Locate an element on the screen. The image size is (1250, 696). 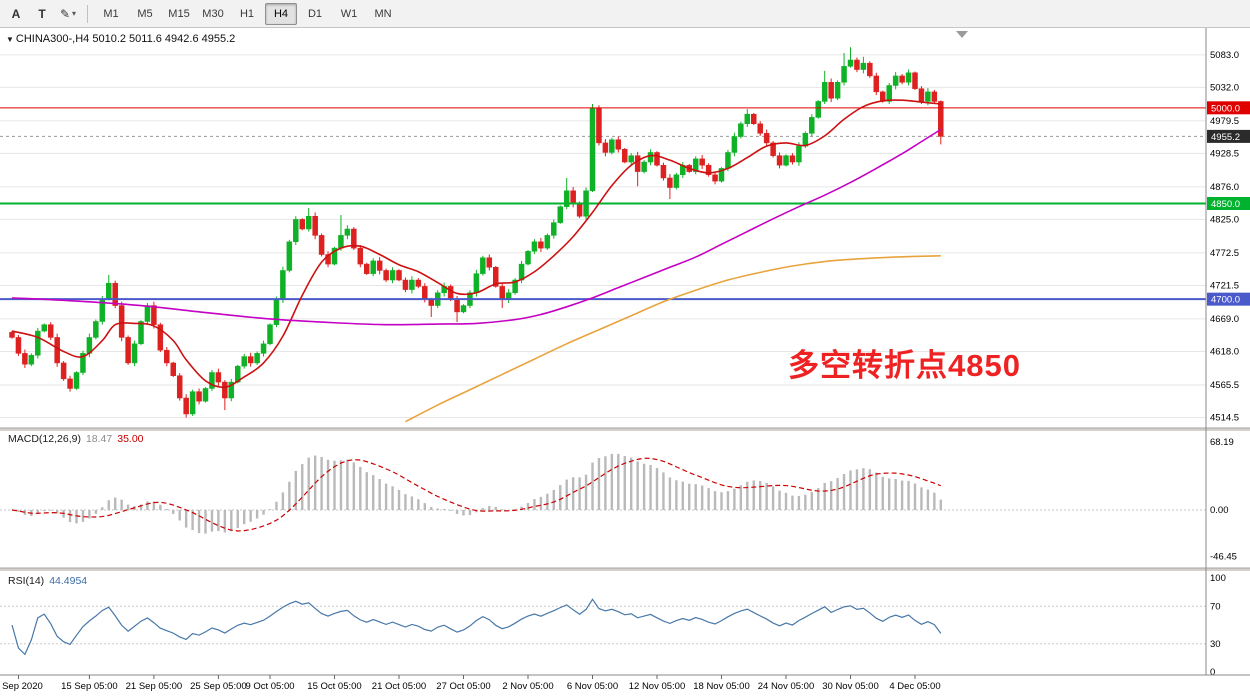
level-price-label-text: 4850.0 is located at coordinates (1225, 204).